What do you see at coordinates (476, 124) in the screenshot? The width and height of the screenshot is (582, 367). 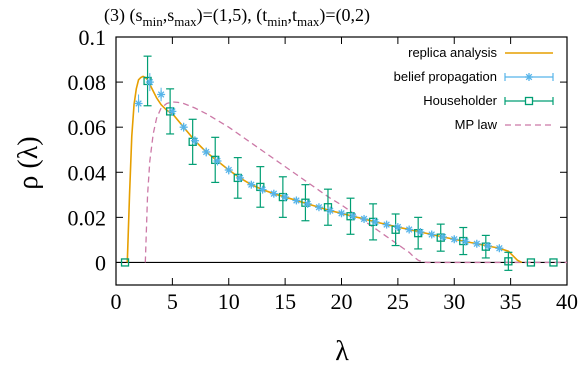 I see `legend-label: MP law` at bounding box center [476, 124].